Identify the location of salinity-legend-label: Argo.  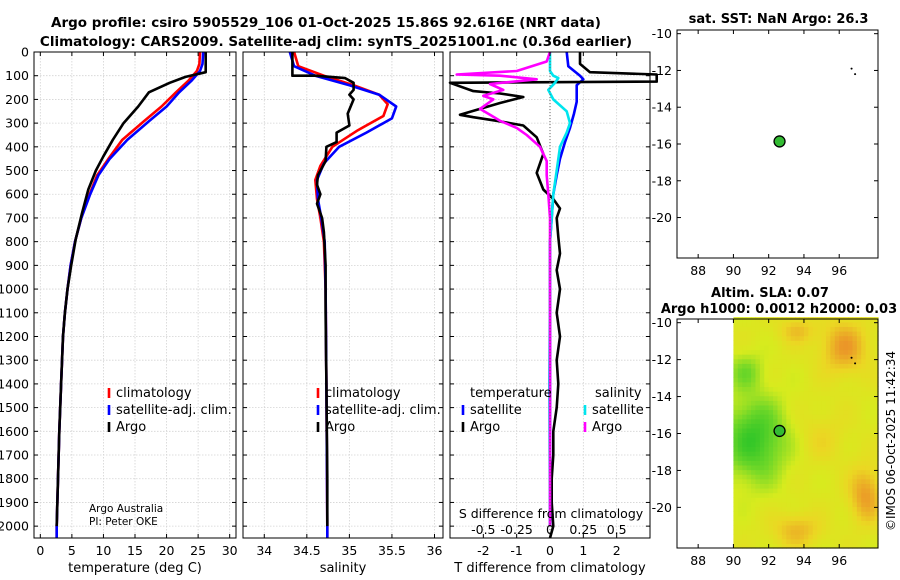
(340, 427).